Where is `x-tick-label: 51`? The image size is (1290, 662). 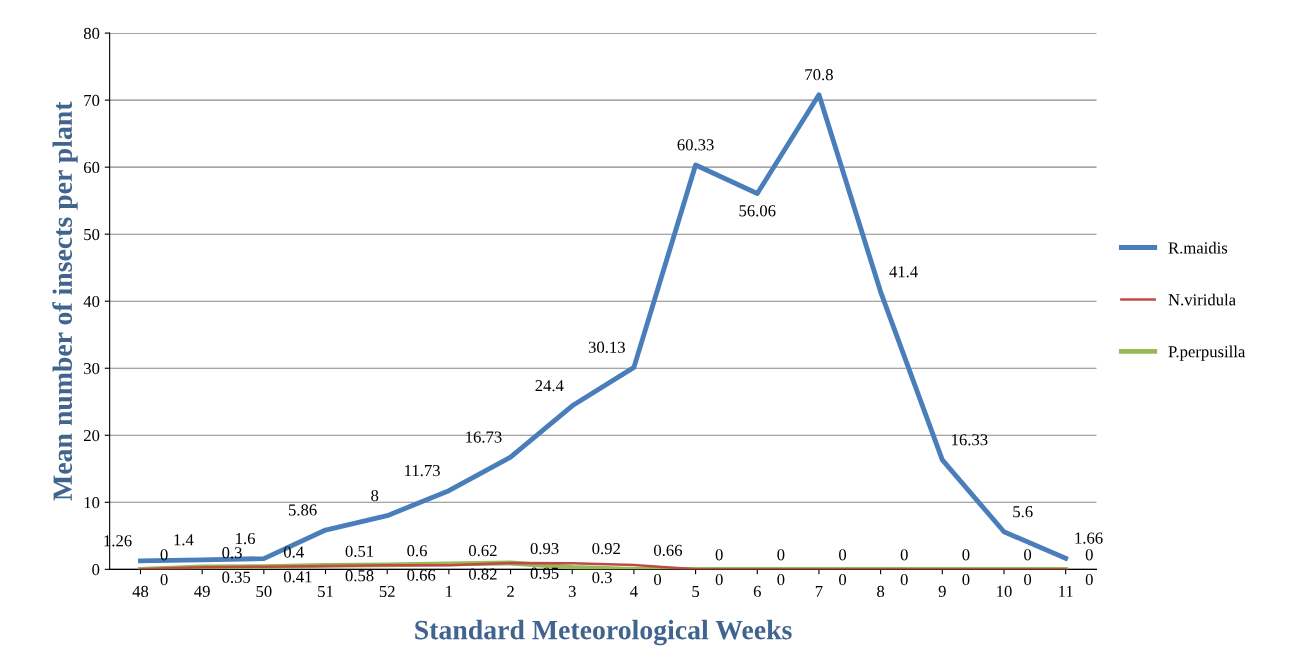 x-tick-label: 51 is located at coordinates (325, 591).